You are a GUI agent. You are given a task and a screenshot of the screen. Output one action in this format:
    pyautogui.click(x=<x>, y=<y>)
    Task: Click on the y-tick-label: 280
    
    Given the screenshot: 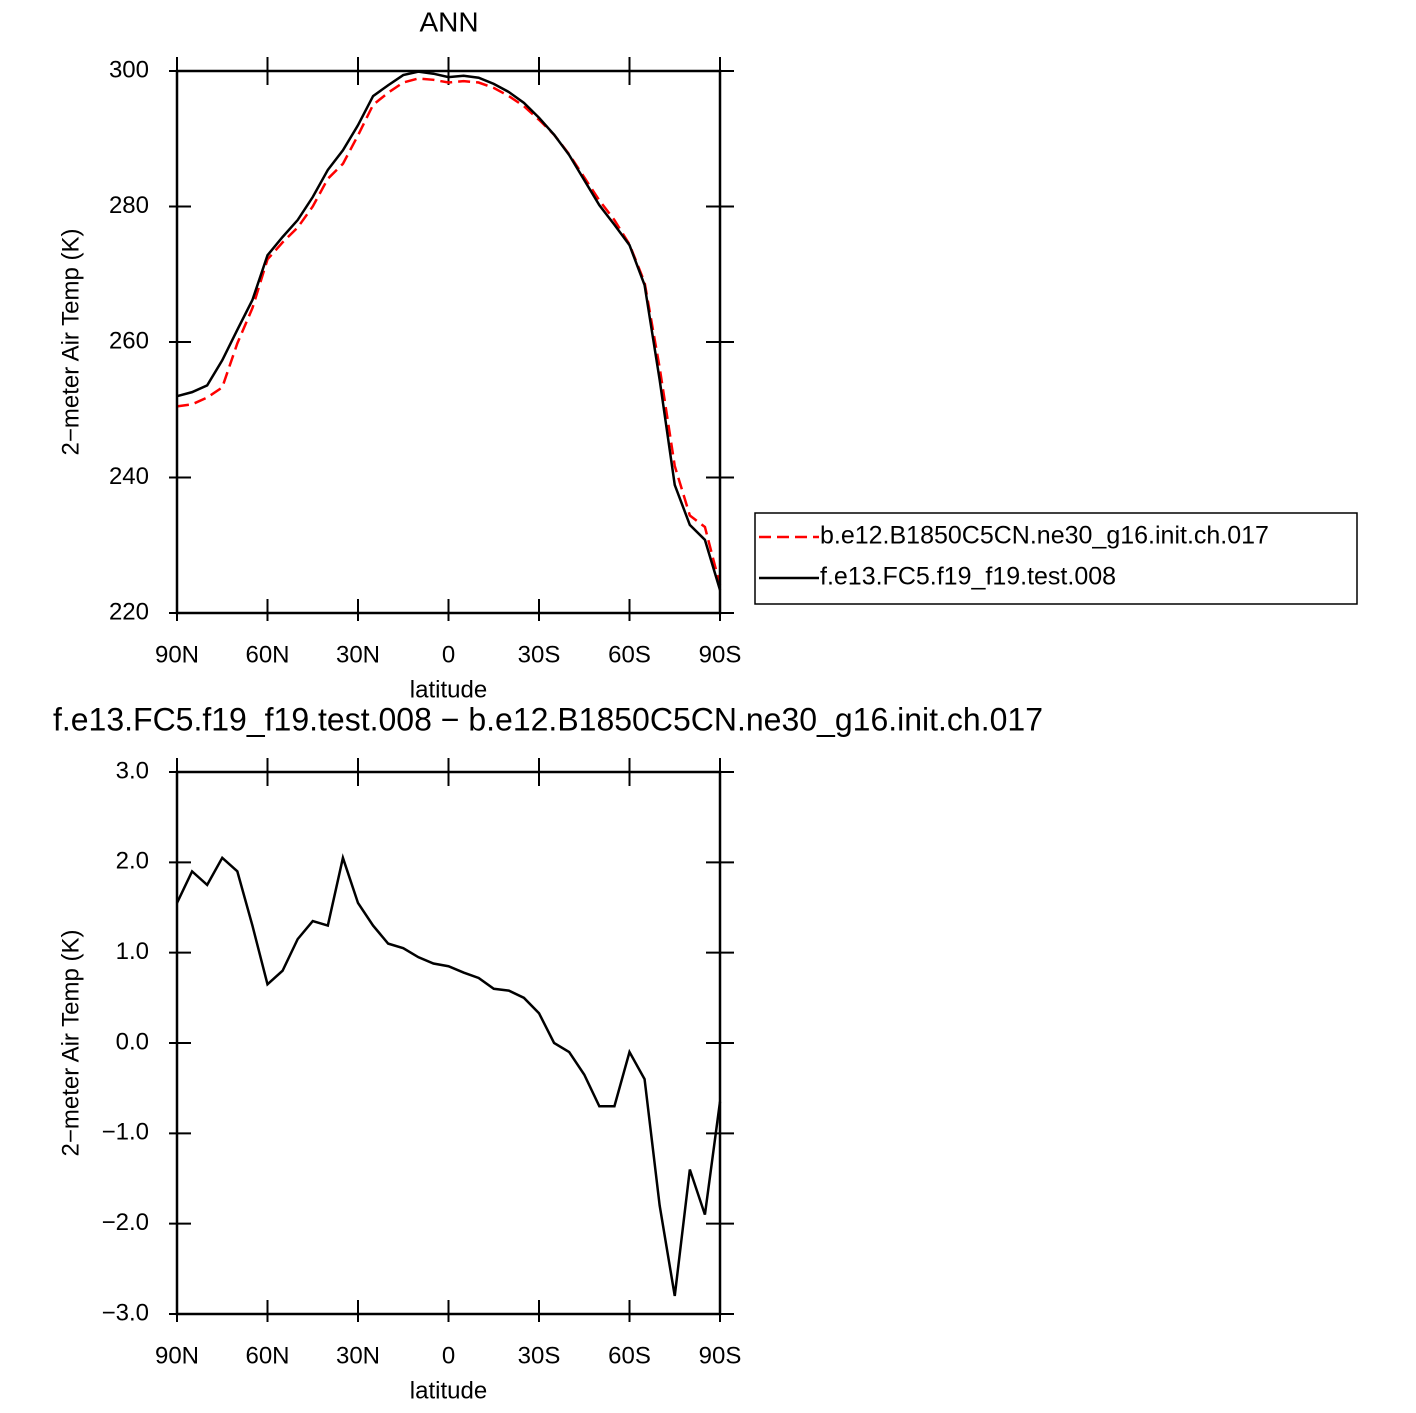 What is the action you would take?
    pyautogui.click(x=129, y=205)
    